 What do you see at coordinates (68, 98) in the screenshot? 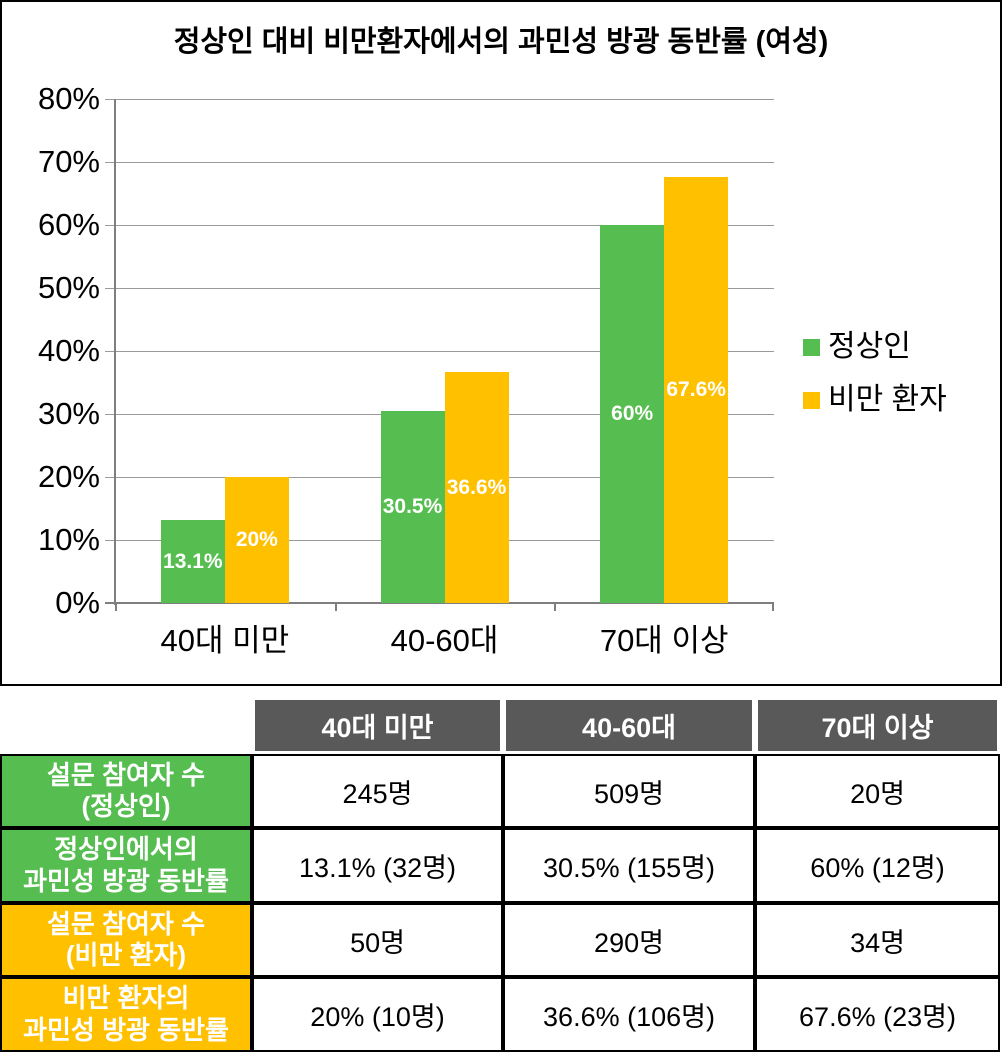
I see `y-axis-tick-label: 80%` at bounding box center [68, 98].